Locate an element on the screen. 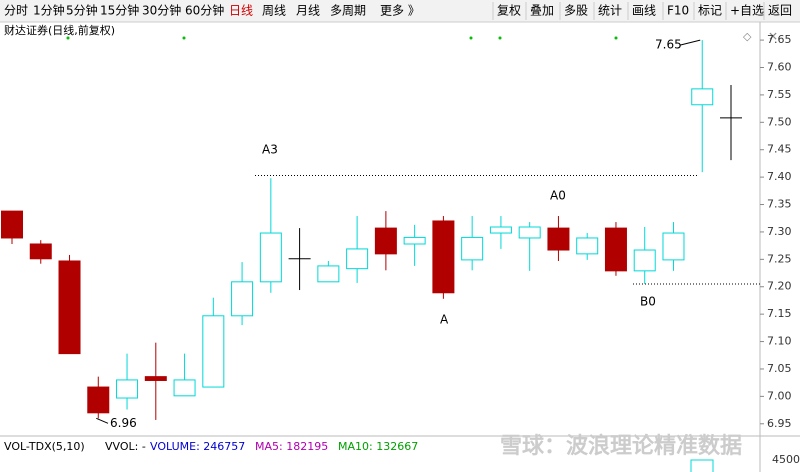  toolbar-bg is located at coordinates (400, 11).